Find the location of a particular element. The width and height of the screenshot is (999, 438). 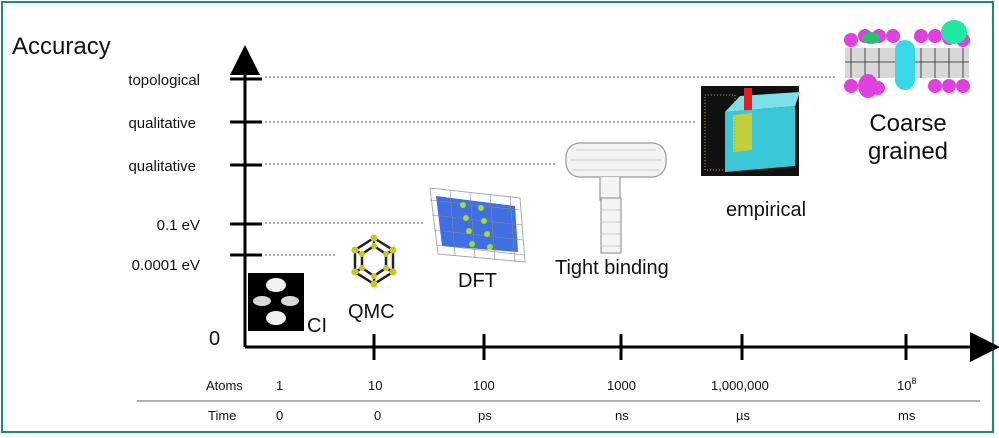

method-label-ci: CI is located at coordinates (317, 326).